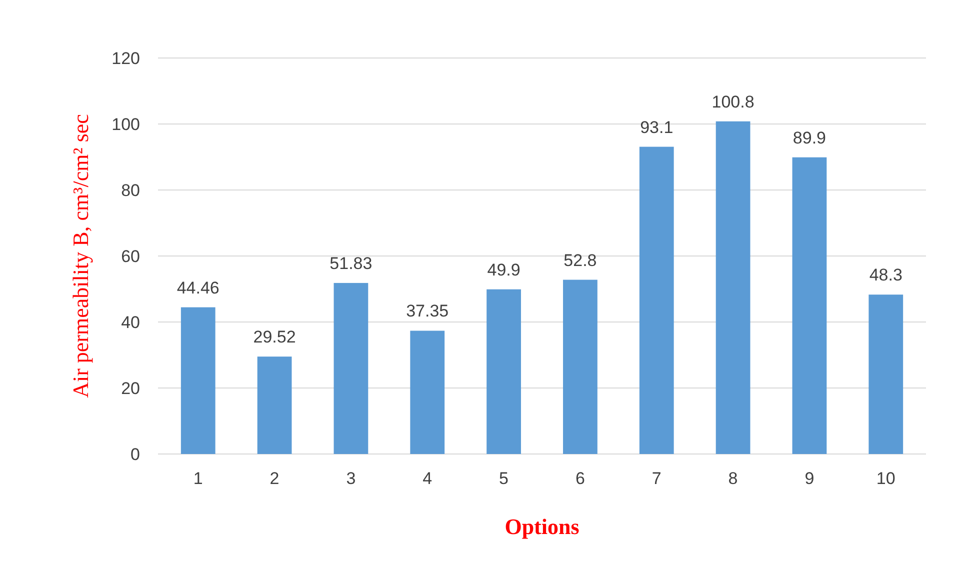  Describe the element at coordinates (130, 322) in the screenshot. I see `y-tick-label: 40` at that location.